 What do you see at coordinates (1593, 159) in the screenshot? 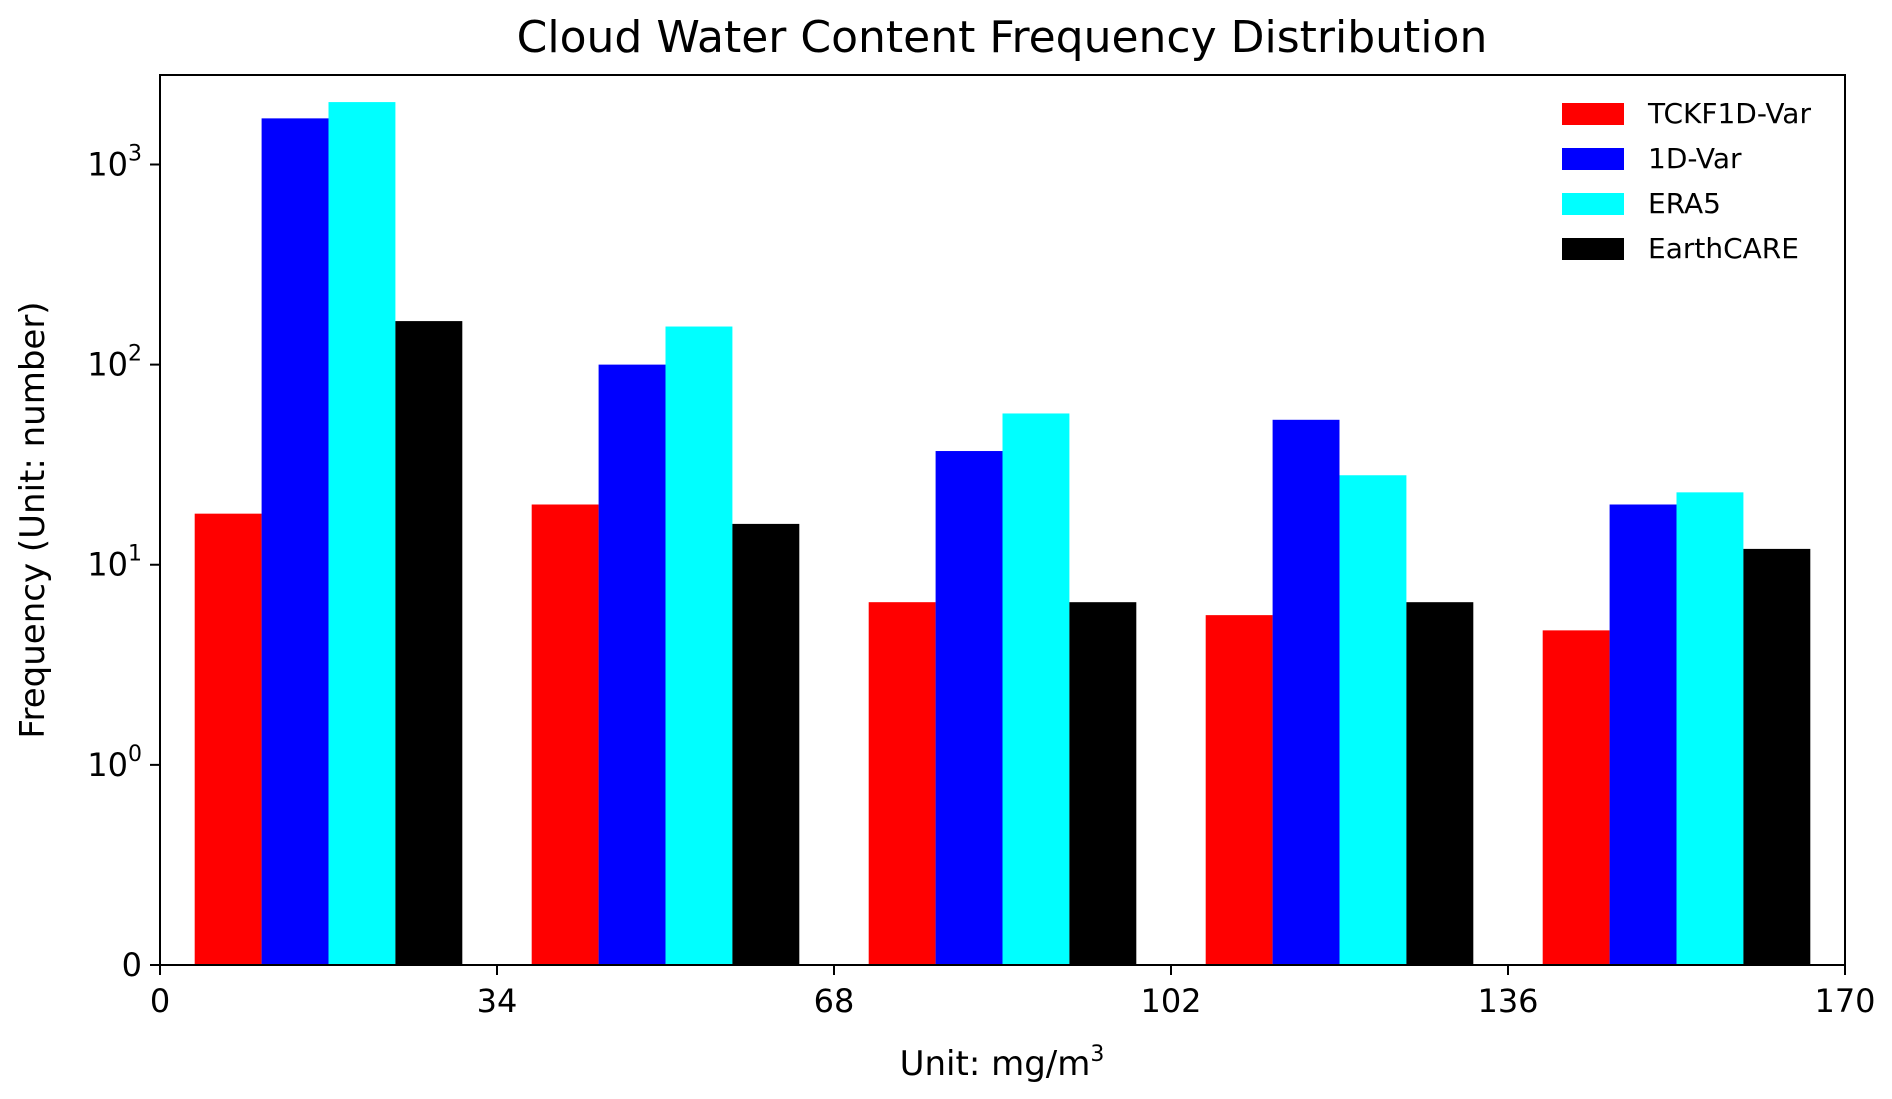
I see `legend-swatch-1d-var` at bounding box center [1593, 159].